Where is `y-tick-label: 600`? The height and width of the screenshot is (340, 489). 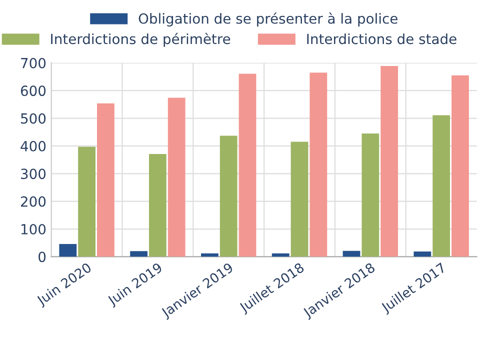
y-tick-label: 600 is located at coordinates (33, 91).